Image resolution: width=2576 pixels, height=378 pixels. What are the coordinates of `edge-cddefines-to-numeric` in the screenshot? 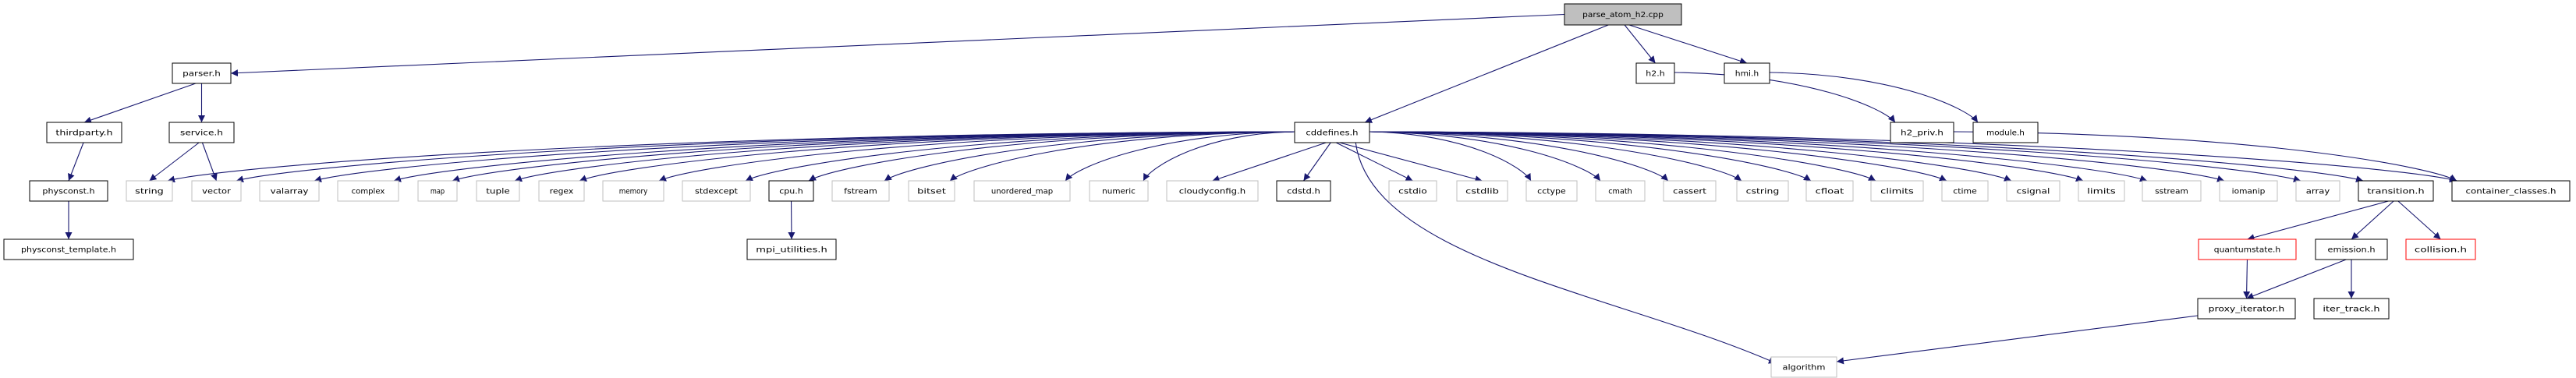 It's located at (1219, 156).